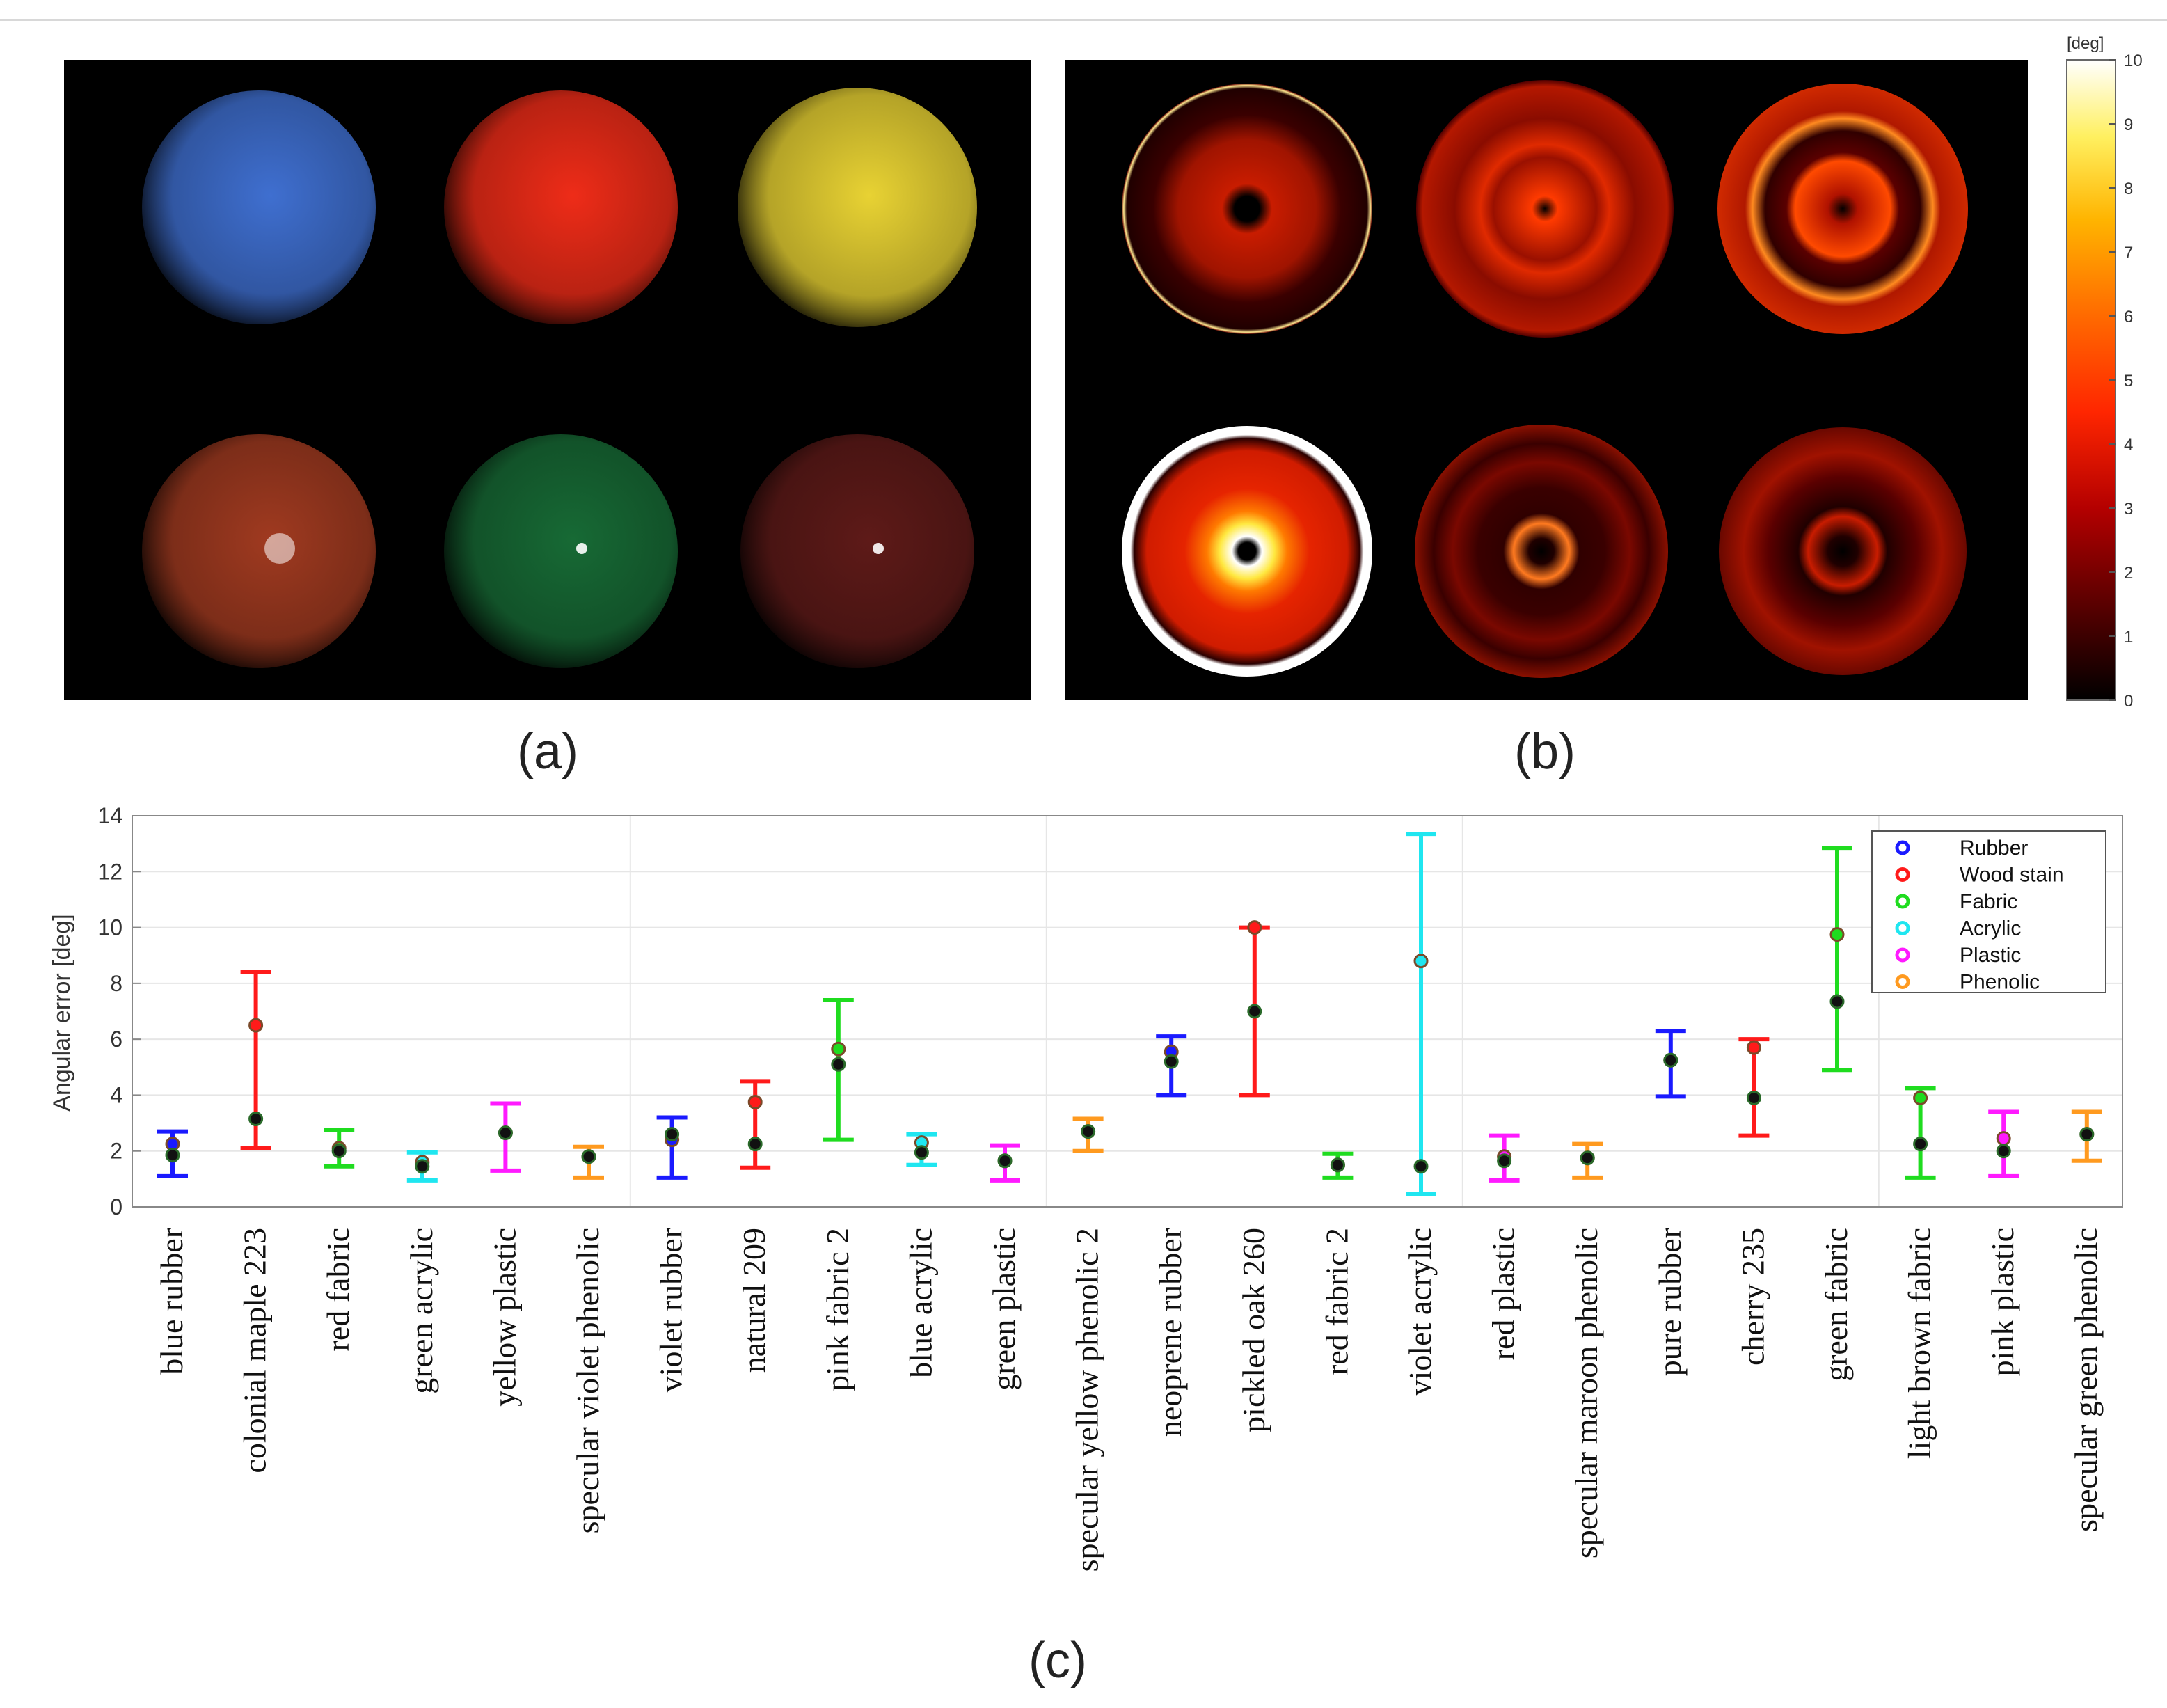 This screenshot has width=2167, height=1708. I want to click on legend-label: Plastic, so click(1991, 955).